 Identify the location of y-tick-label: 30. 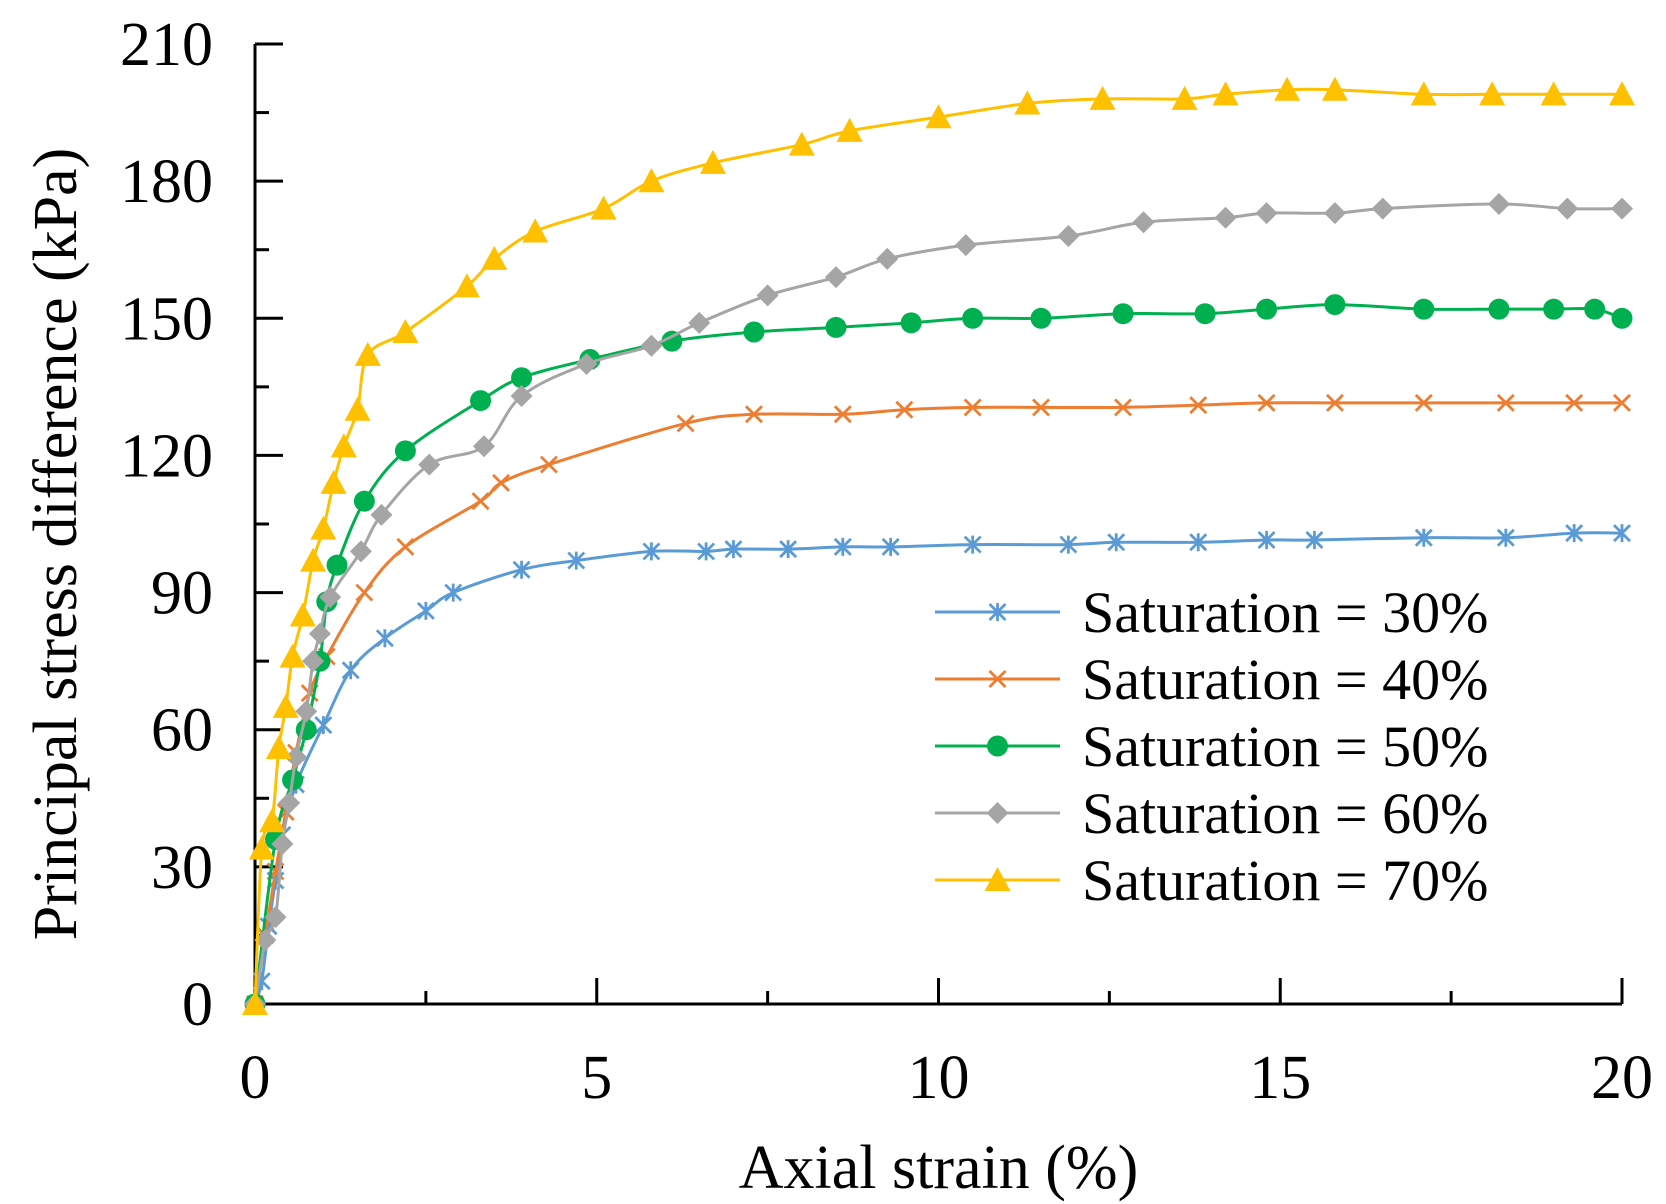
(182, 868).